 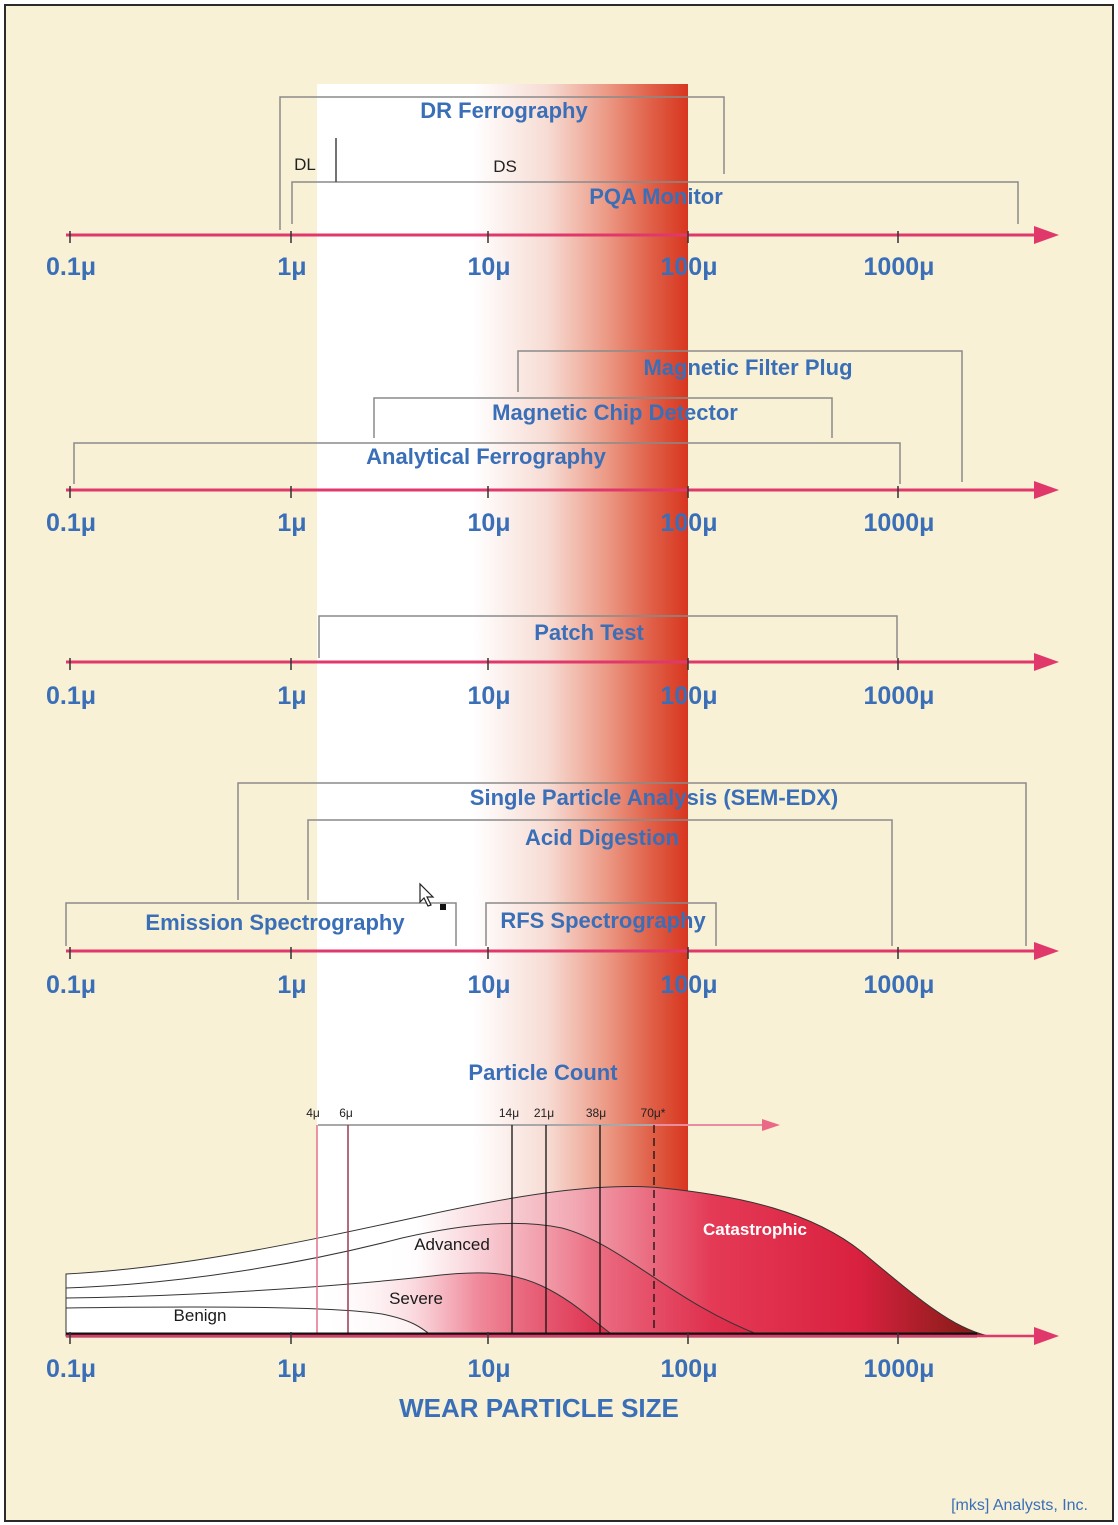 What do you see at coordinates (603, 920) in the screenshot?
I see `rfs-spectrography-label: RFS Spectrography` at bounding box center [603, 920].